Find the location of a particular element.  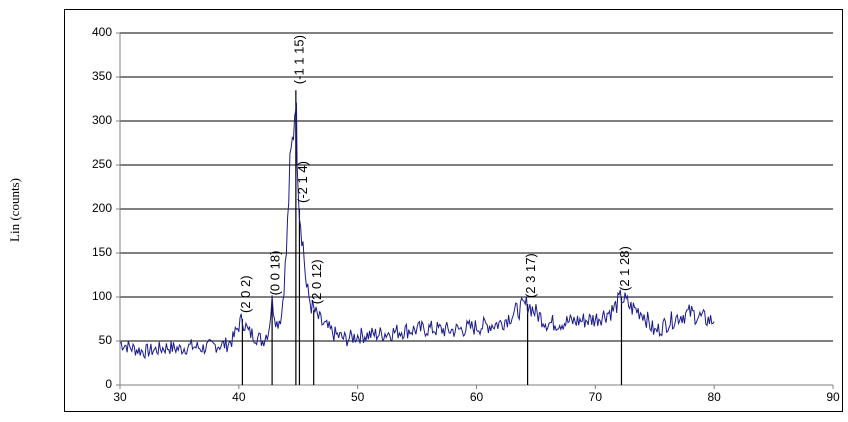

y-tick-label: 50 is located at coordinates (106, 340).